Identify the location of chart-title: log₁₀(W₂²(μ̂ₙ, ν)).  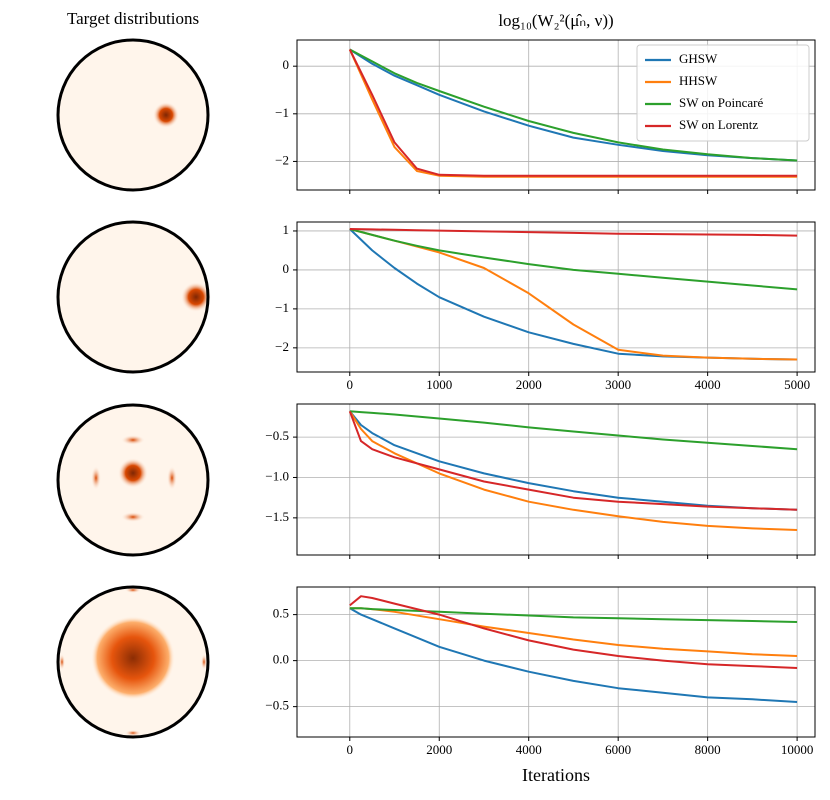
(555, 20).